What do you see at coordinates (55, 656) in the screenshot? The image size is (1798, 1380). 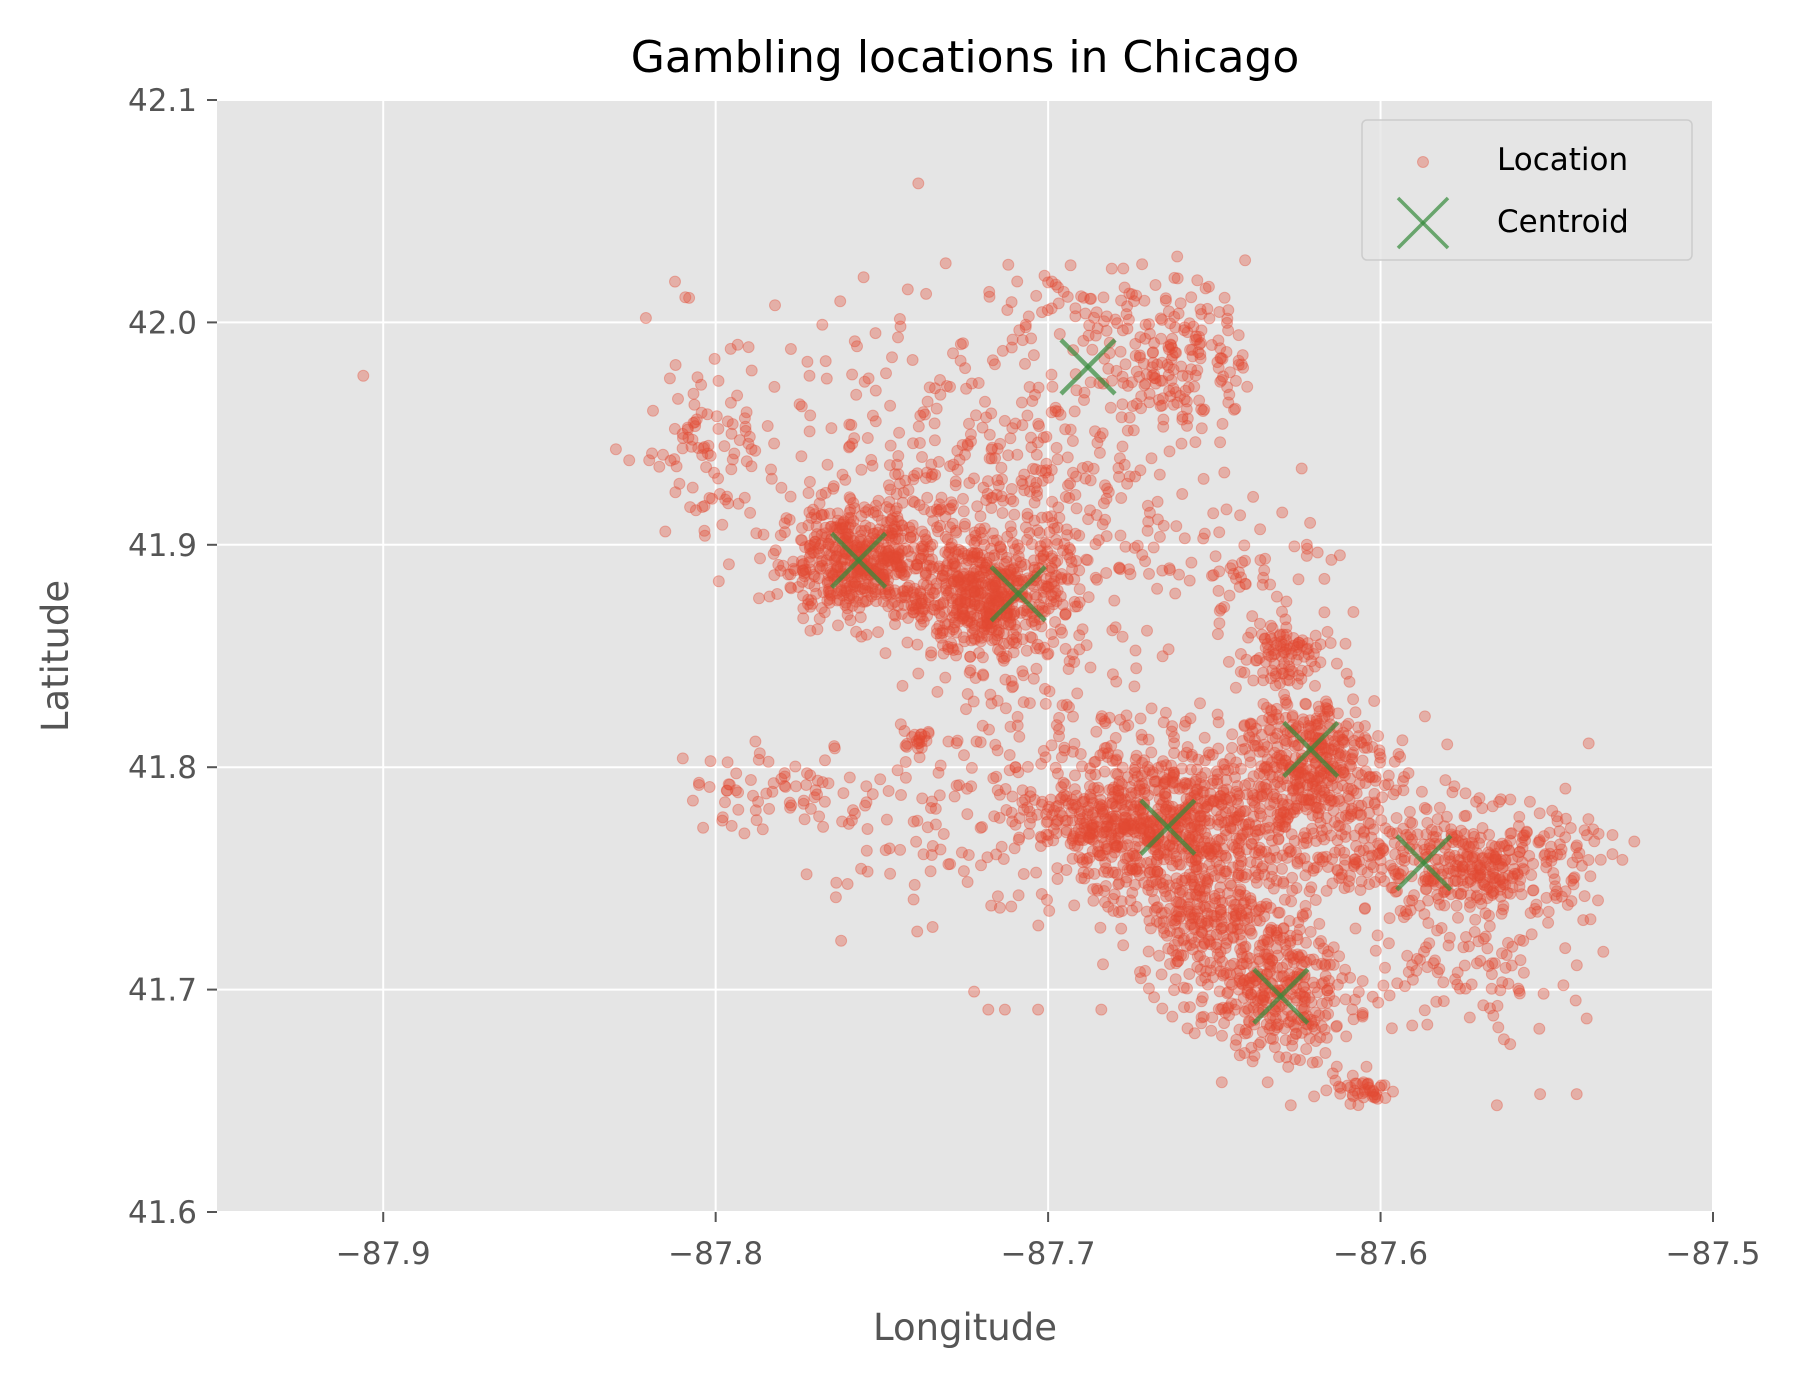 I see `y-axis-label: Latitude` at bounding box center [55, 656].